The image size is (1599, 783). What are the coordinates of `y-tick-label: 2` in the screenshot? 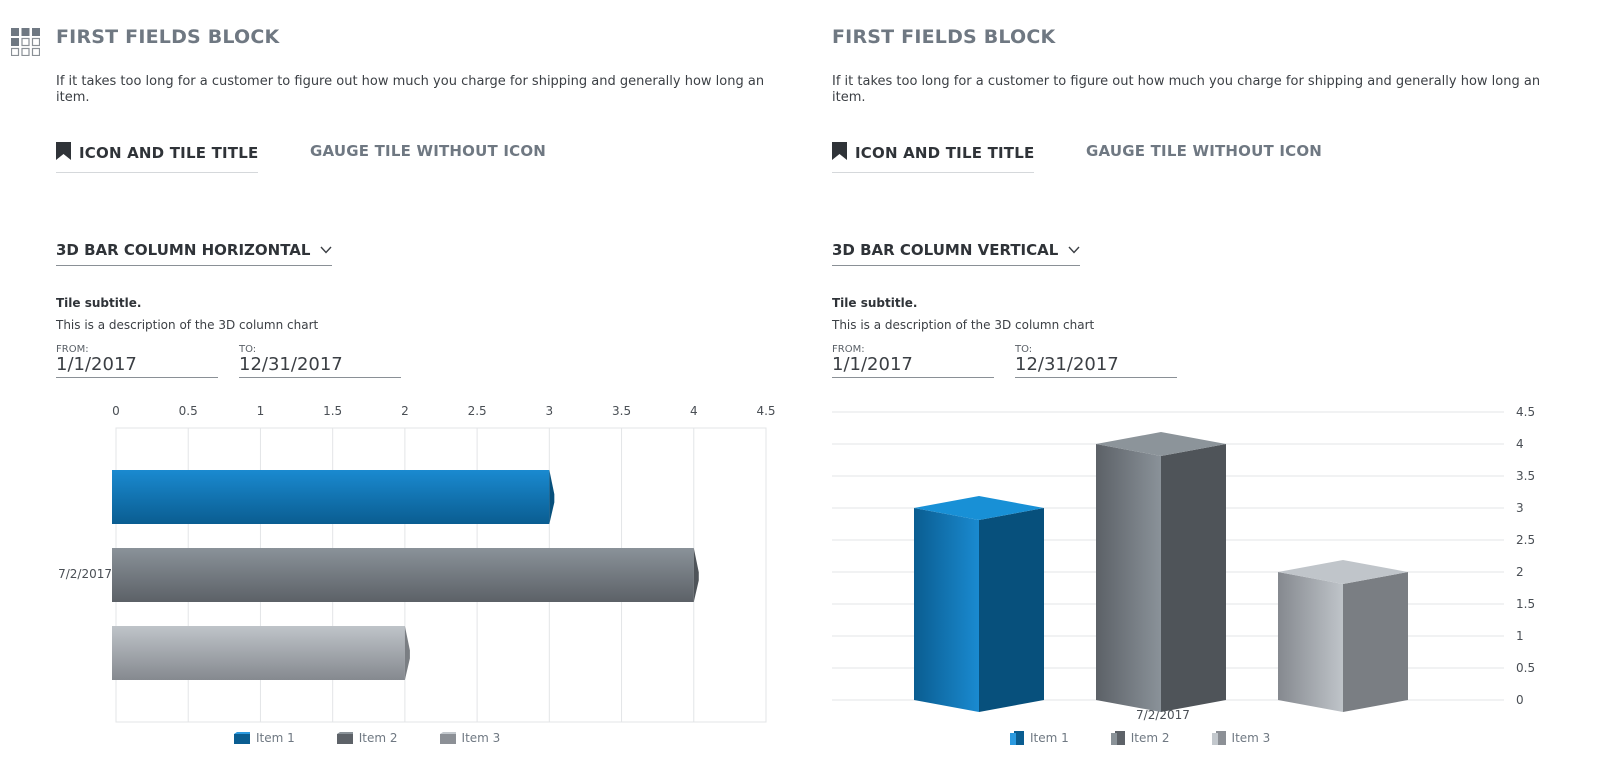 It's located at (1520, 572).